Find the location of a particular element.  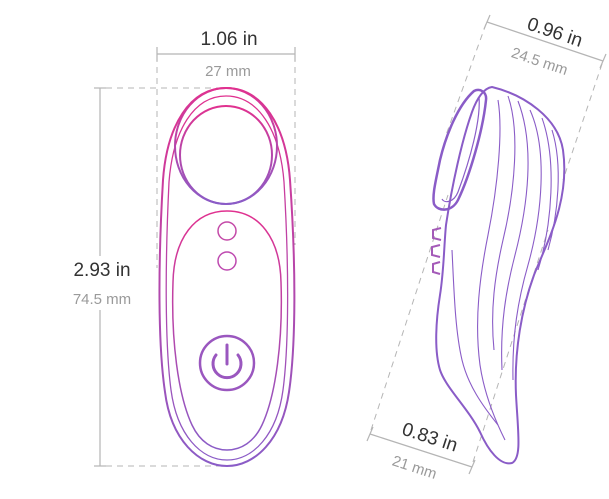

front-width-dimension: 1.06 in 27 mm is located at coordinates (226, 148).